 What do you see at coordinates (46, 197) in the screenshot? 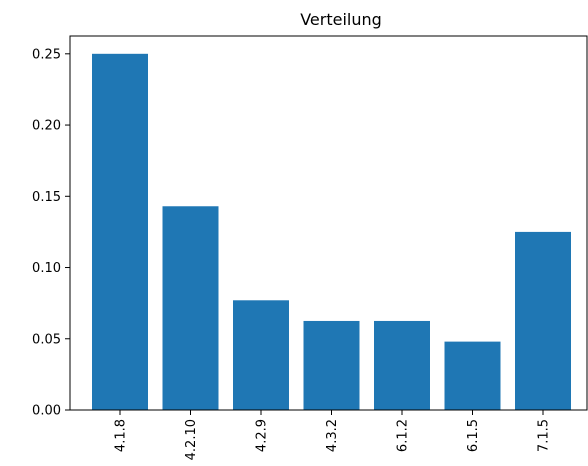
I see `y-tick-label: 0.15` at bounding box center [46, 197].